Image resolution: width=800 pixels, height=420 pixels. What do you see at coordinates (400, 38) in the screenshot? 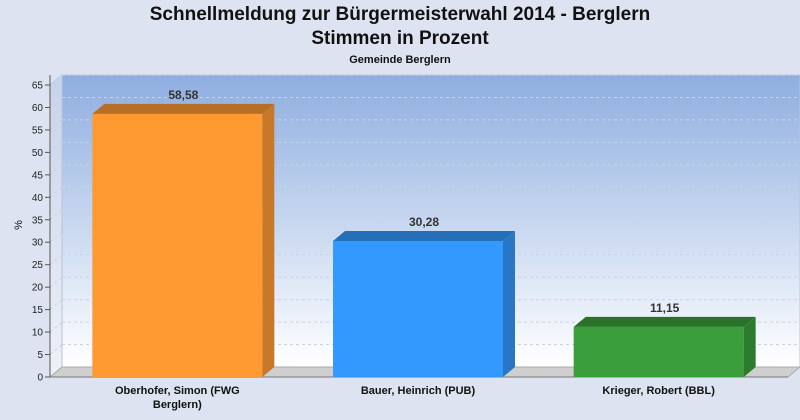
I see `chart-title-line2: Stimmen in Prozent` at bounding box center [400, 38].